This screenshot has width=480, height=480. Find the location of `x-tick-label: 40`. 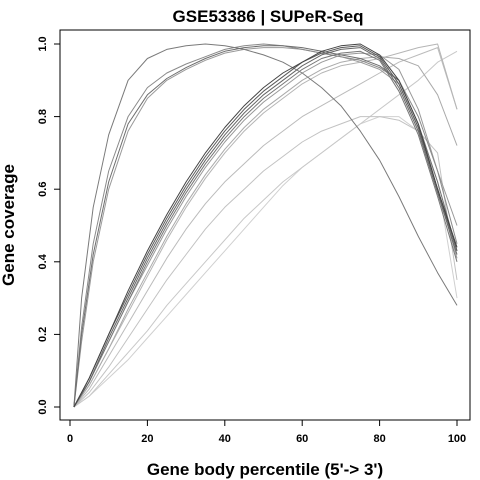

x-tick-label: 40 is located at coordinates (225, 439).